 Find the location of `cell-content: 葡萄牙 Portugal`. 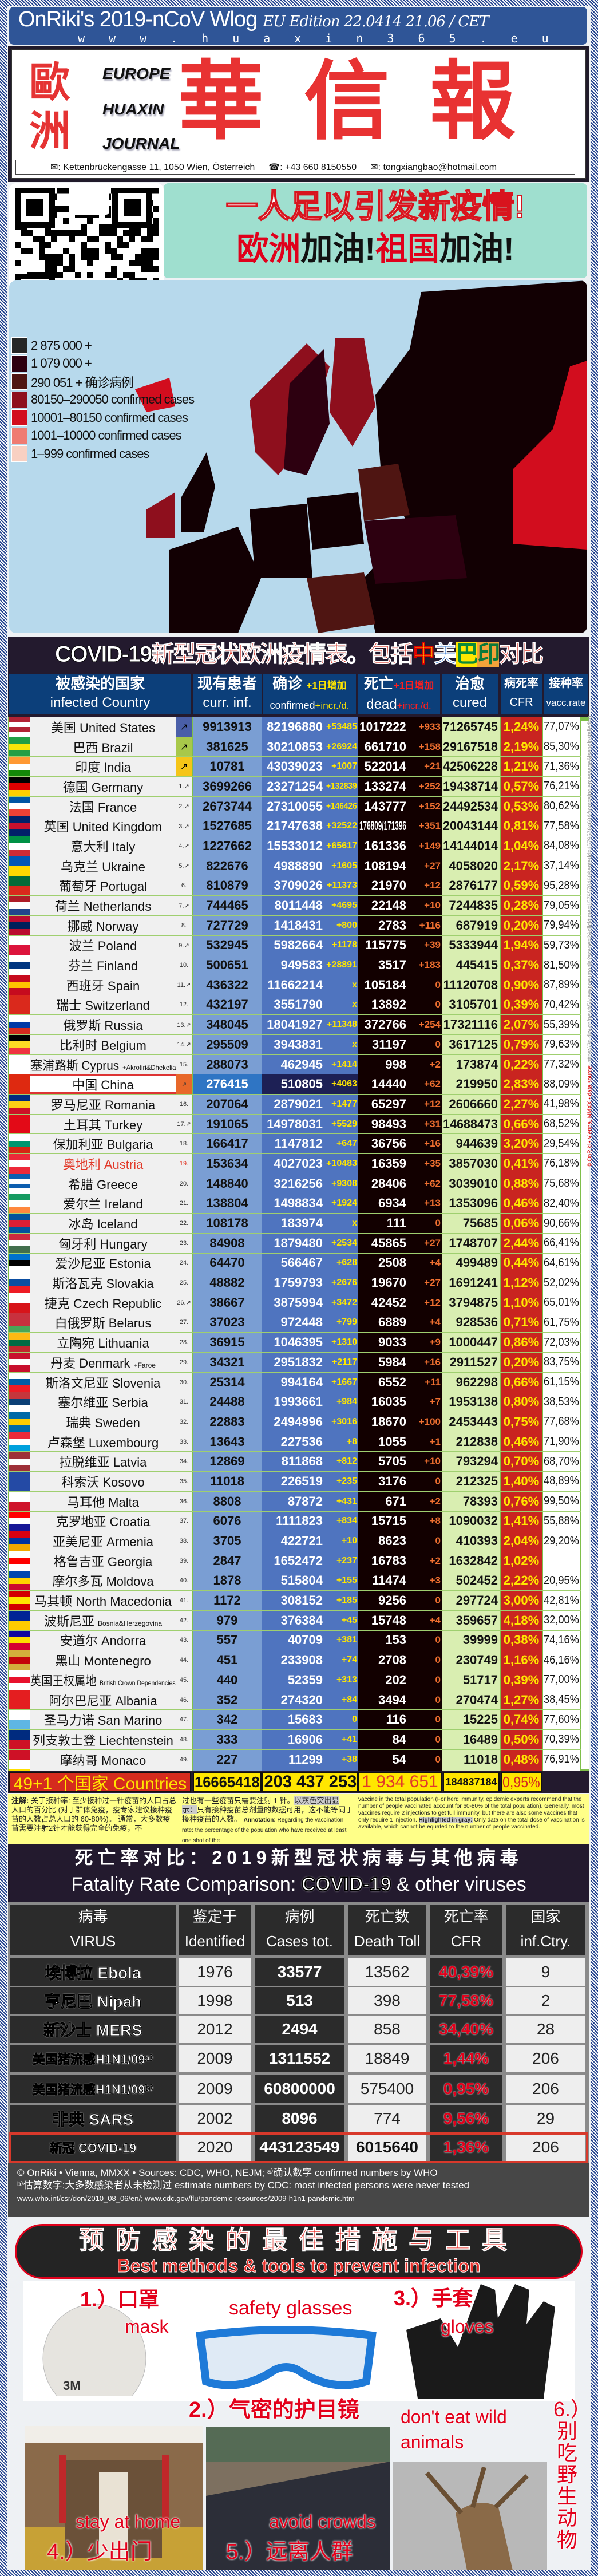

cell-content: 葡萄牙 Portugal is located at coordinates (103, 885).